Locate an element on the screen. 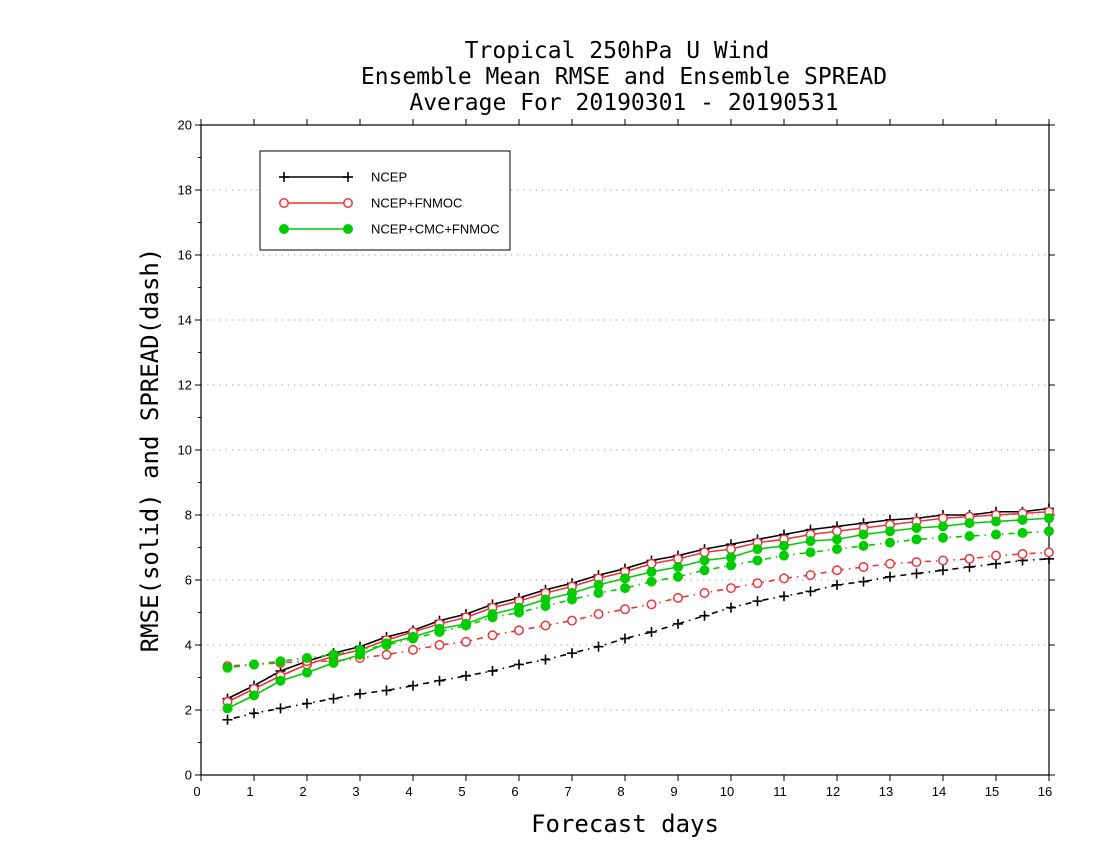 The image size is (1100, 850). x-tick-label: 4 is located at coordinates (408, 791).